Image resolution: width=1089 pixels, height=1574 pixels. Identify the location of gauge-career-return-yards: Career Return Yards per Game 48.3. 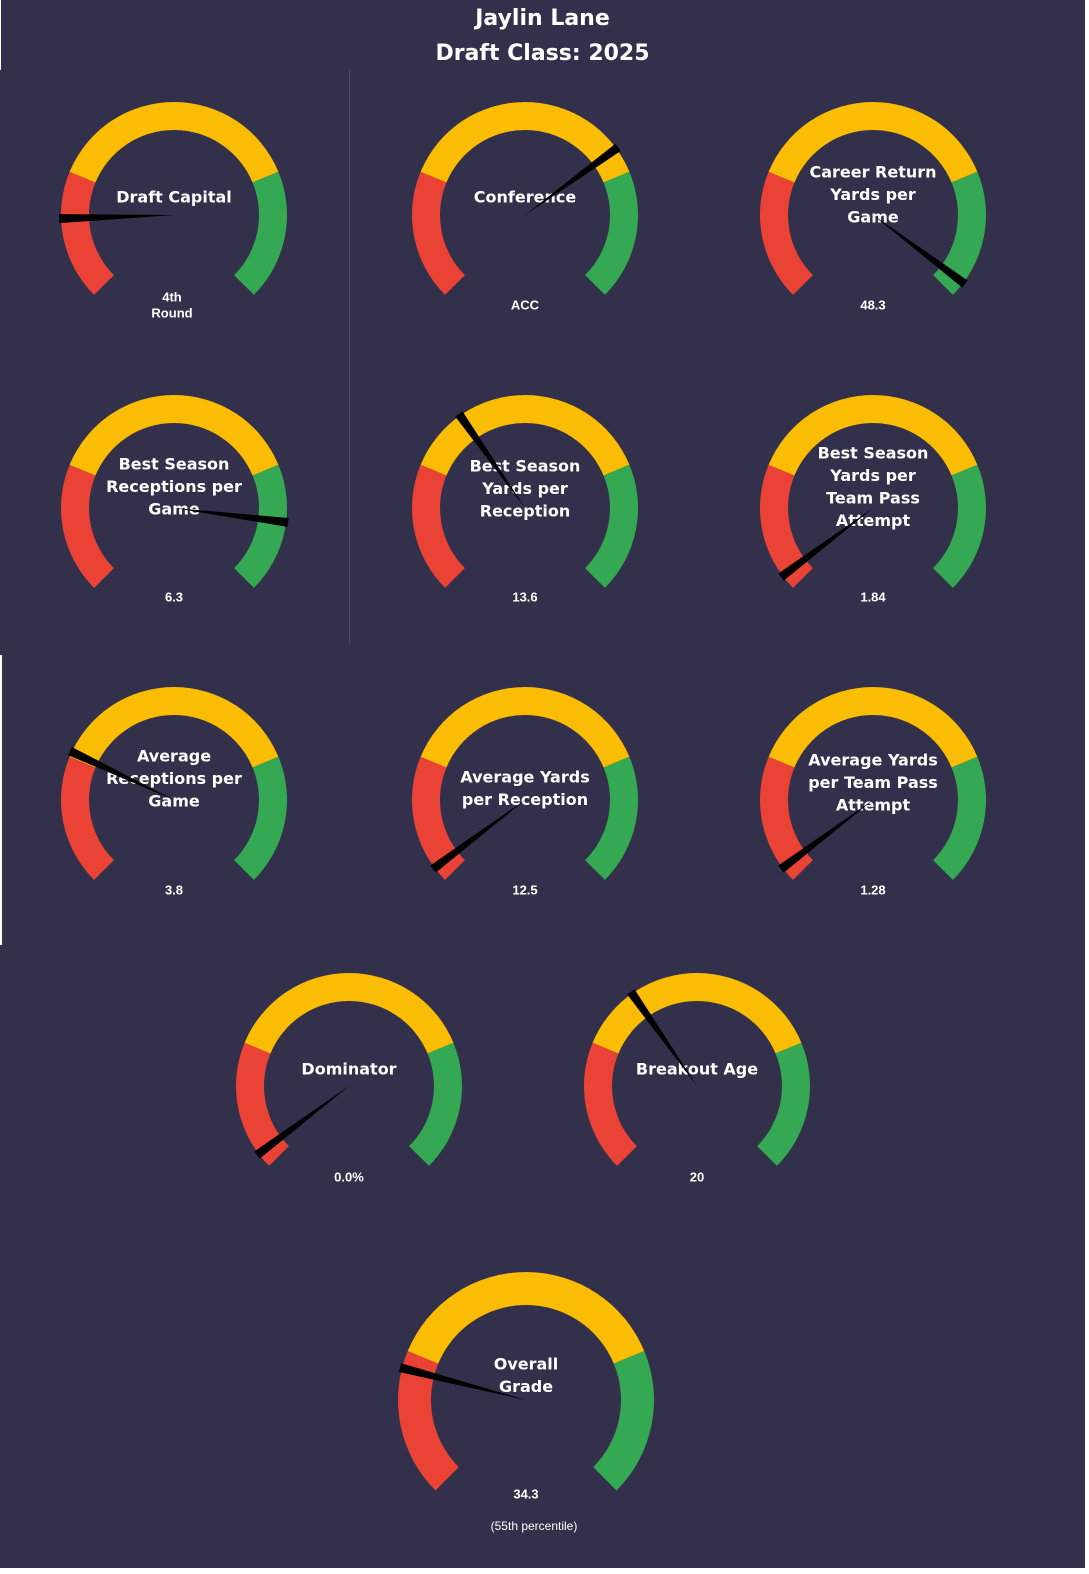
(873, 207).